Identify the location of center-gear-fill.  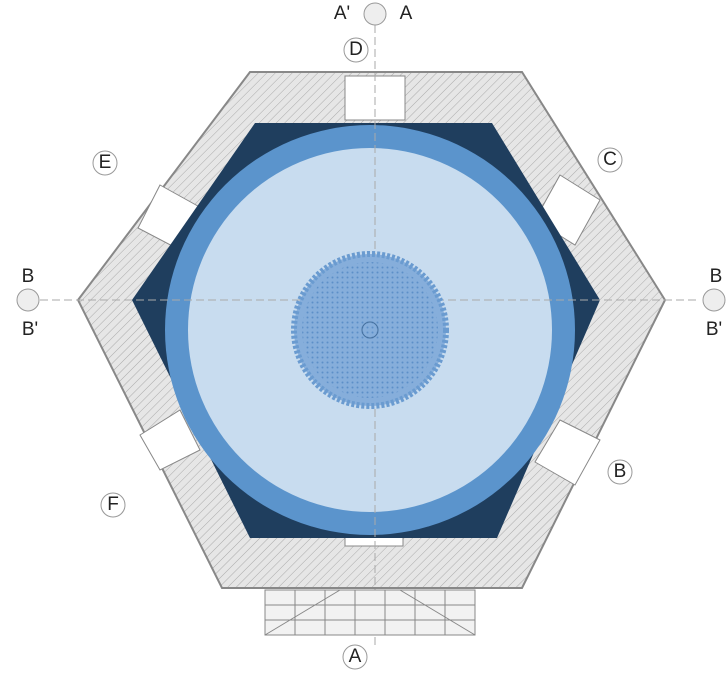
(370, 330).